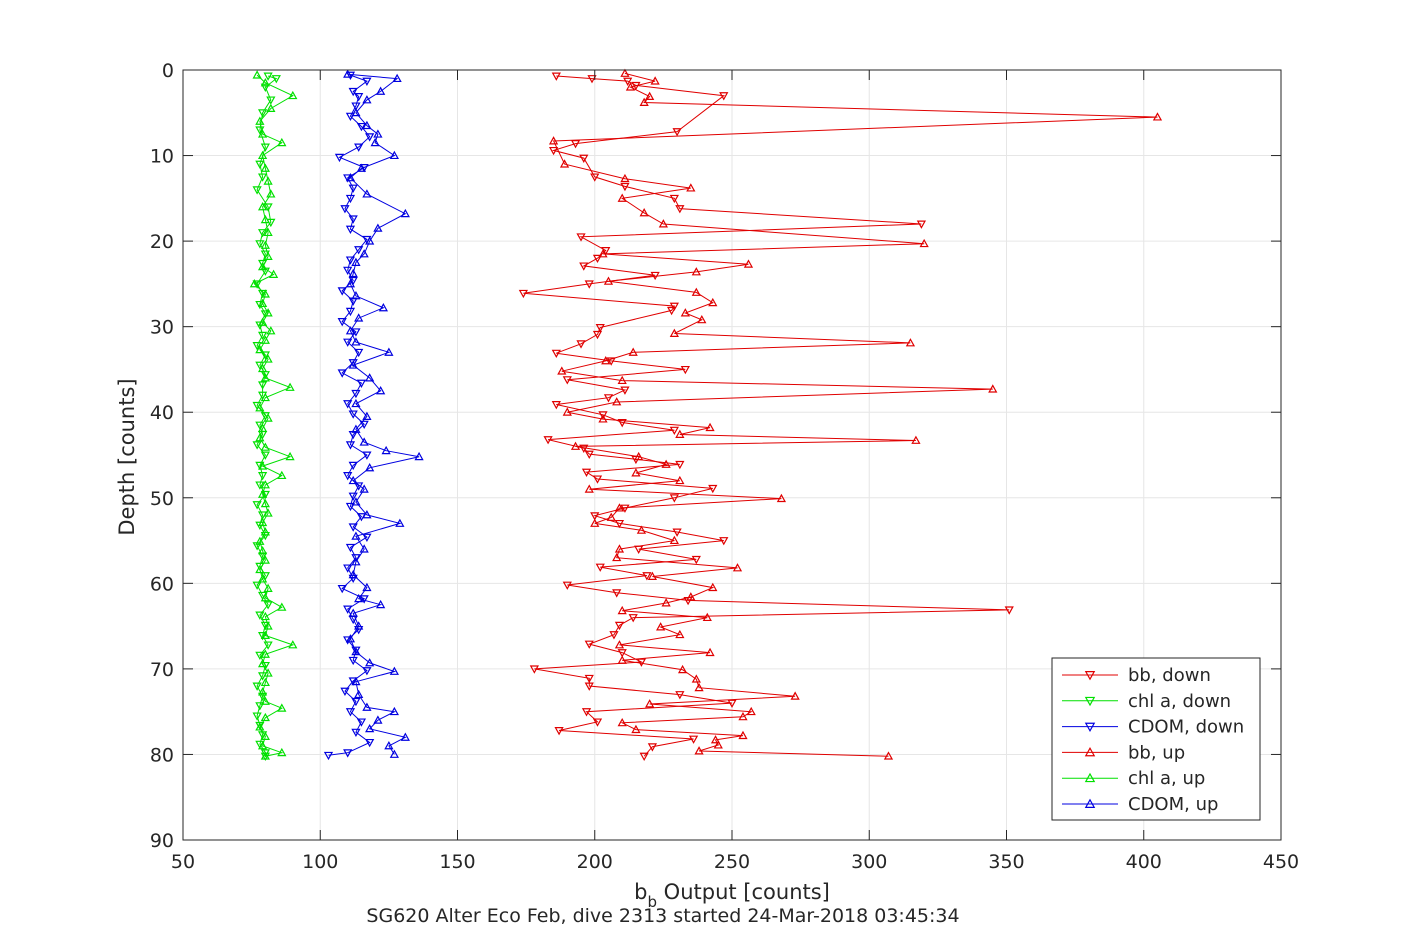 This screenshot has width=1417, height=945. What do you see at coordinates (869, 862) in the screenshot?
I see `x-tick-label: 300` at bounding box center [869, 862].